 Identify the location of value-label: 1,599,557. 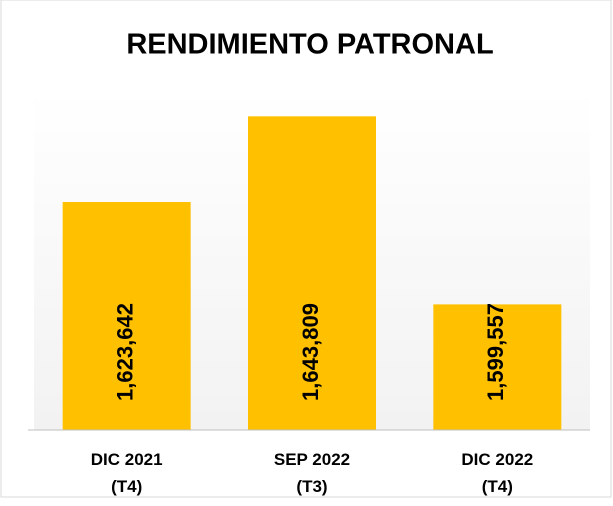
(495, 352).